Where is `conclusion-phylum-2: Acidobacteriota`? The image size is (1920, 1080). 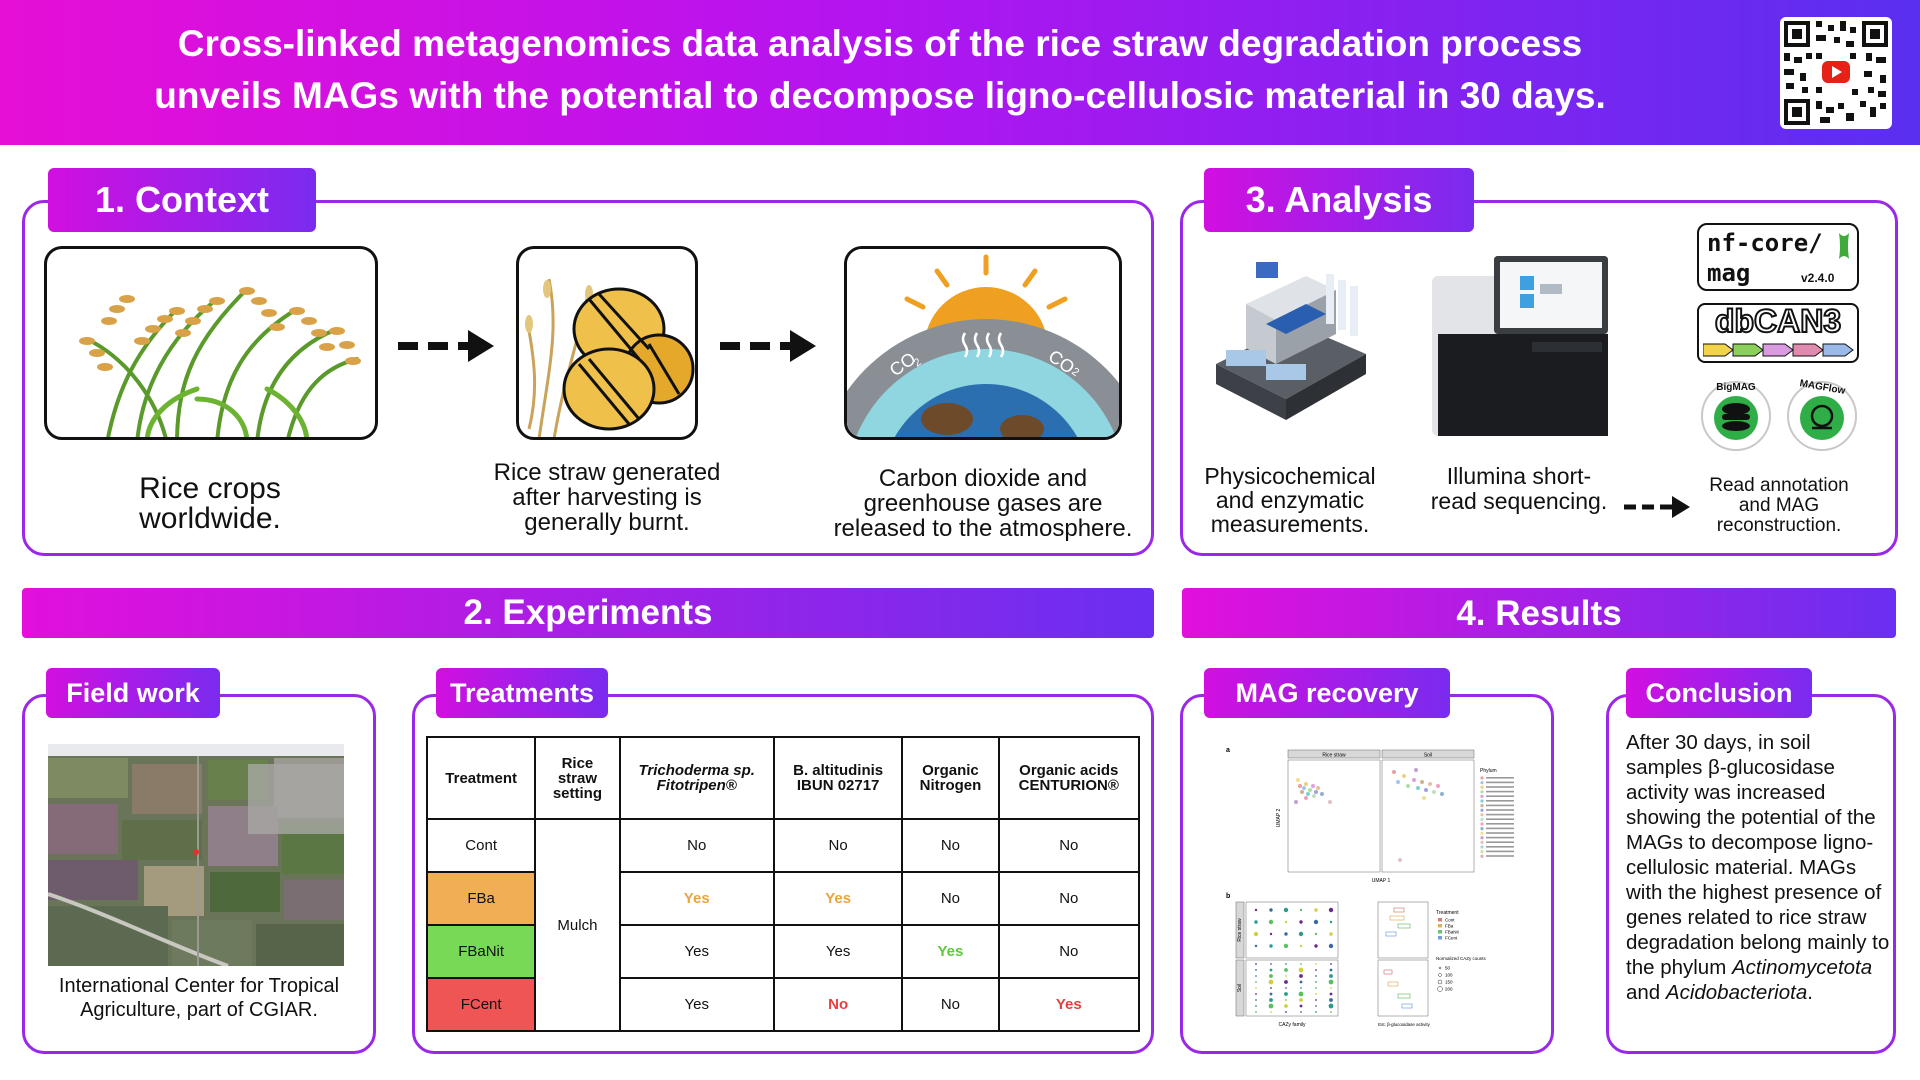 conclusion-phylum-2: Acidobacteriota is located at coordinates (1736, 992).